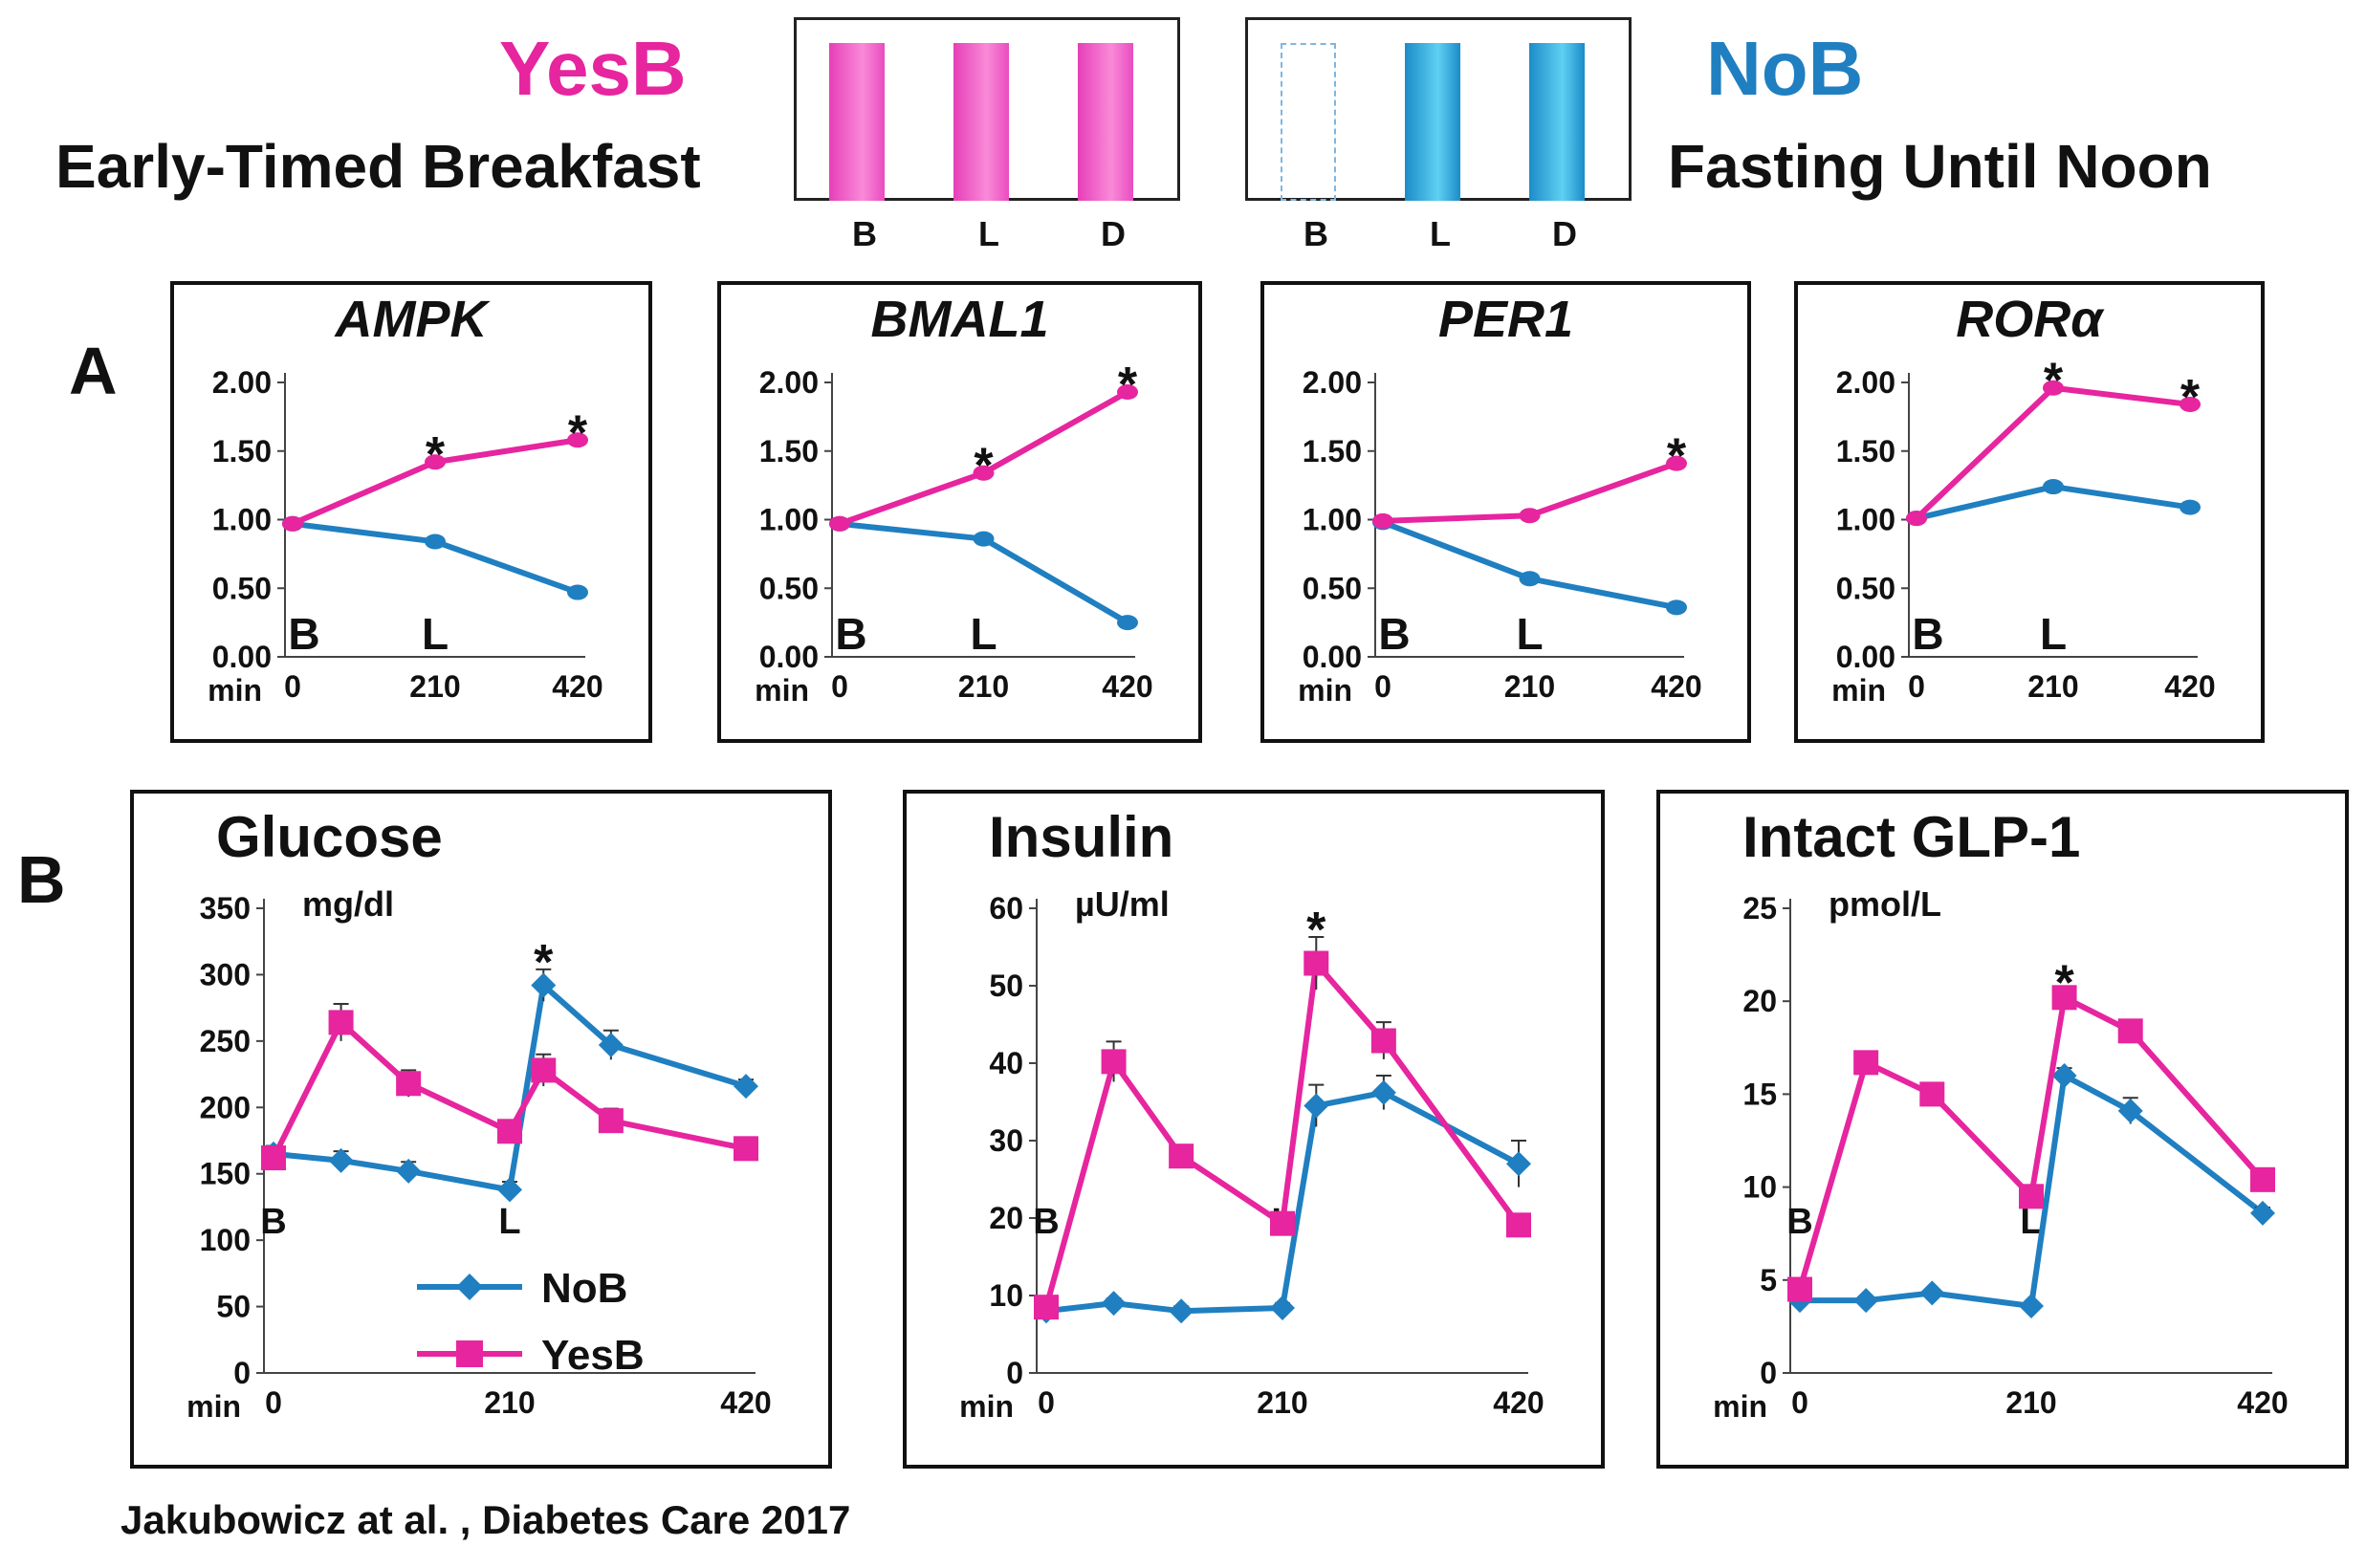 The height and width of the screenshot is (1568, 2366). I want to click on y-tick-label: 300, so click(225, 974).